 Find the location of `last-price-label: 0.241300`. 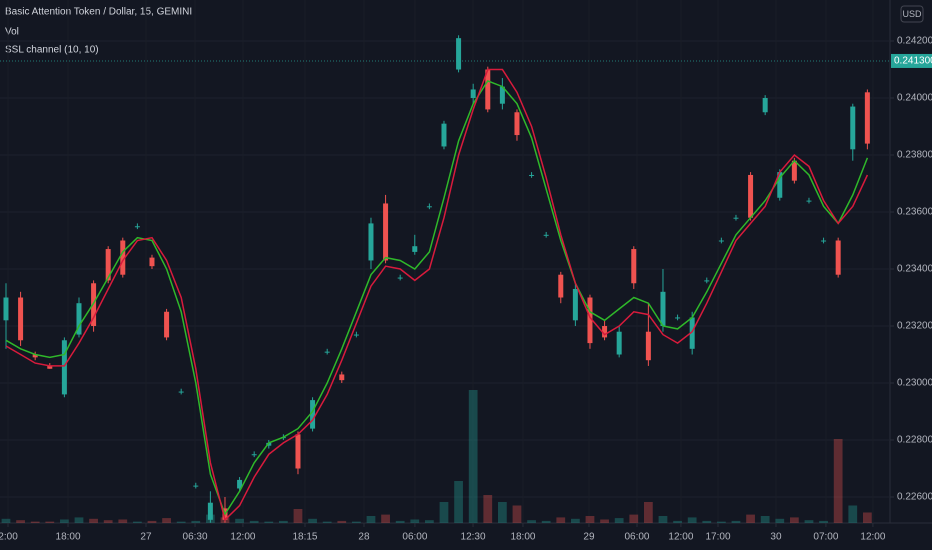

last-price-label: 0.241300 is located at coordinates (913, 61).